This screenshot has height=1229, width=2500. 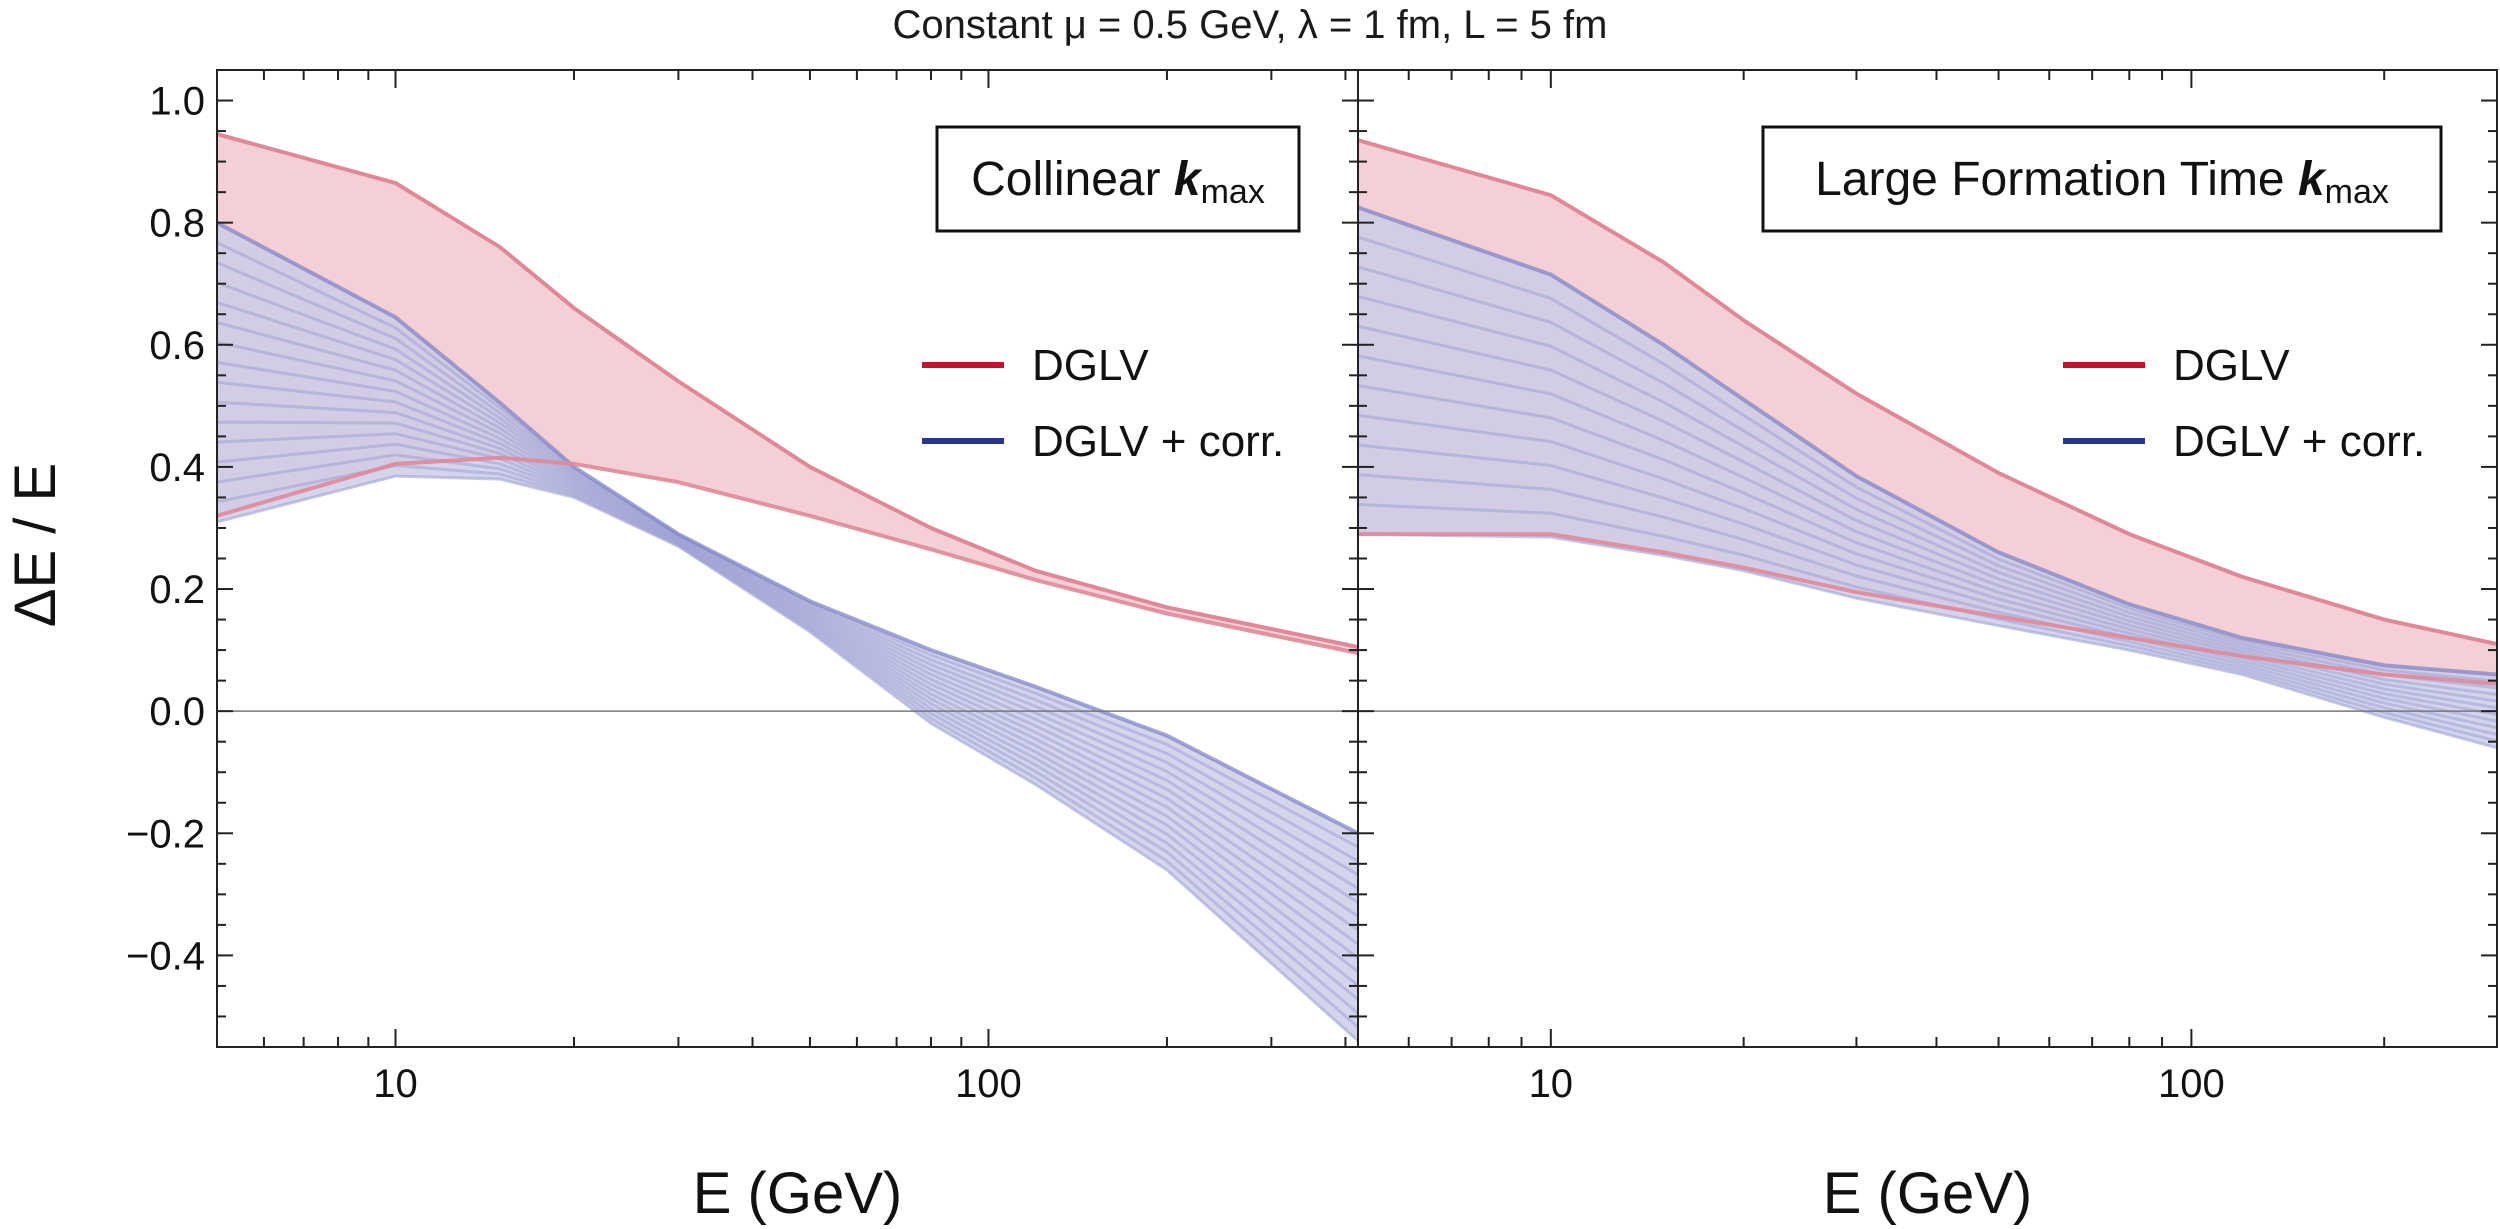 I want to click on y-tick-label: 0.2, so click(x=177, y=590).